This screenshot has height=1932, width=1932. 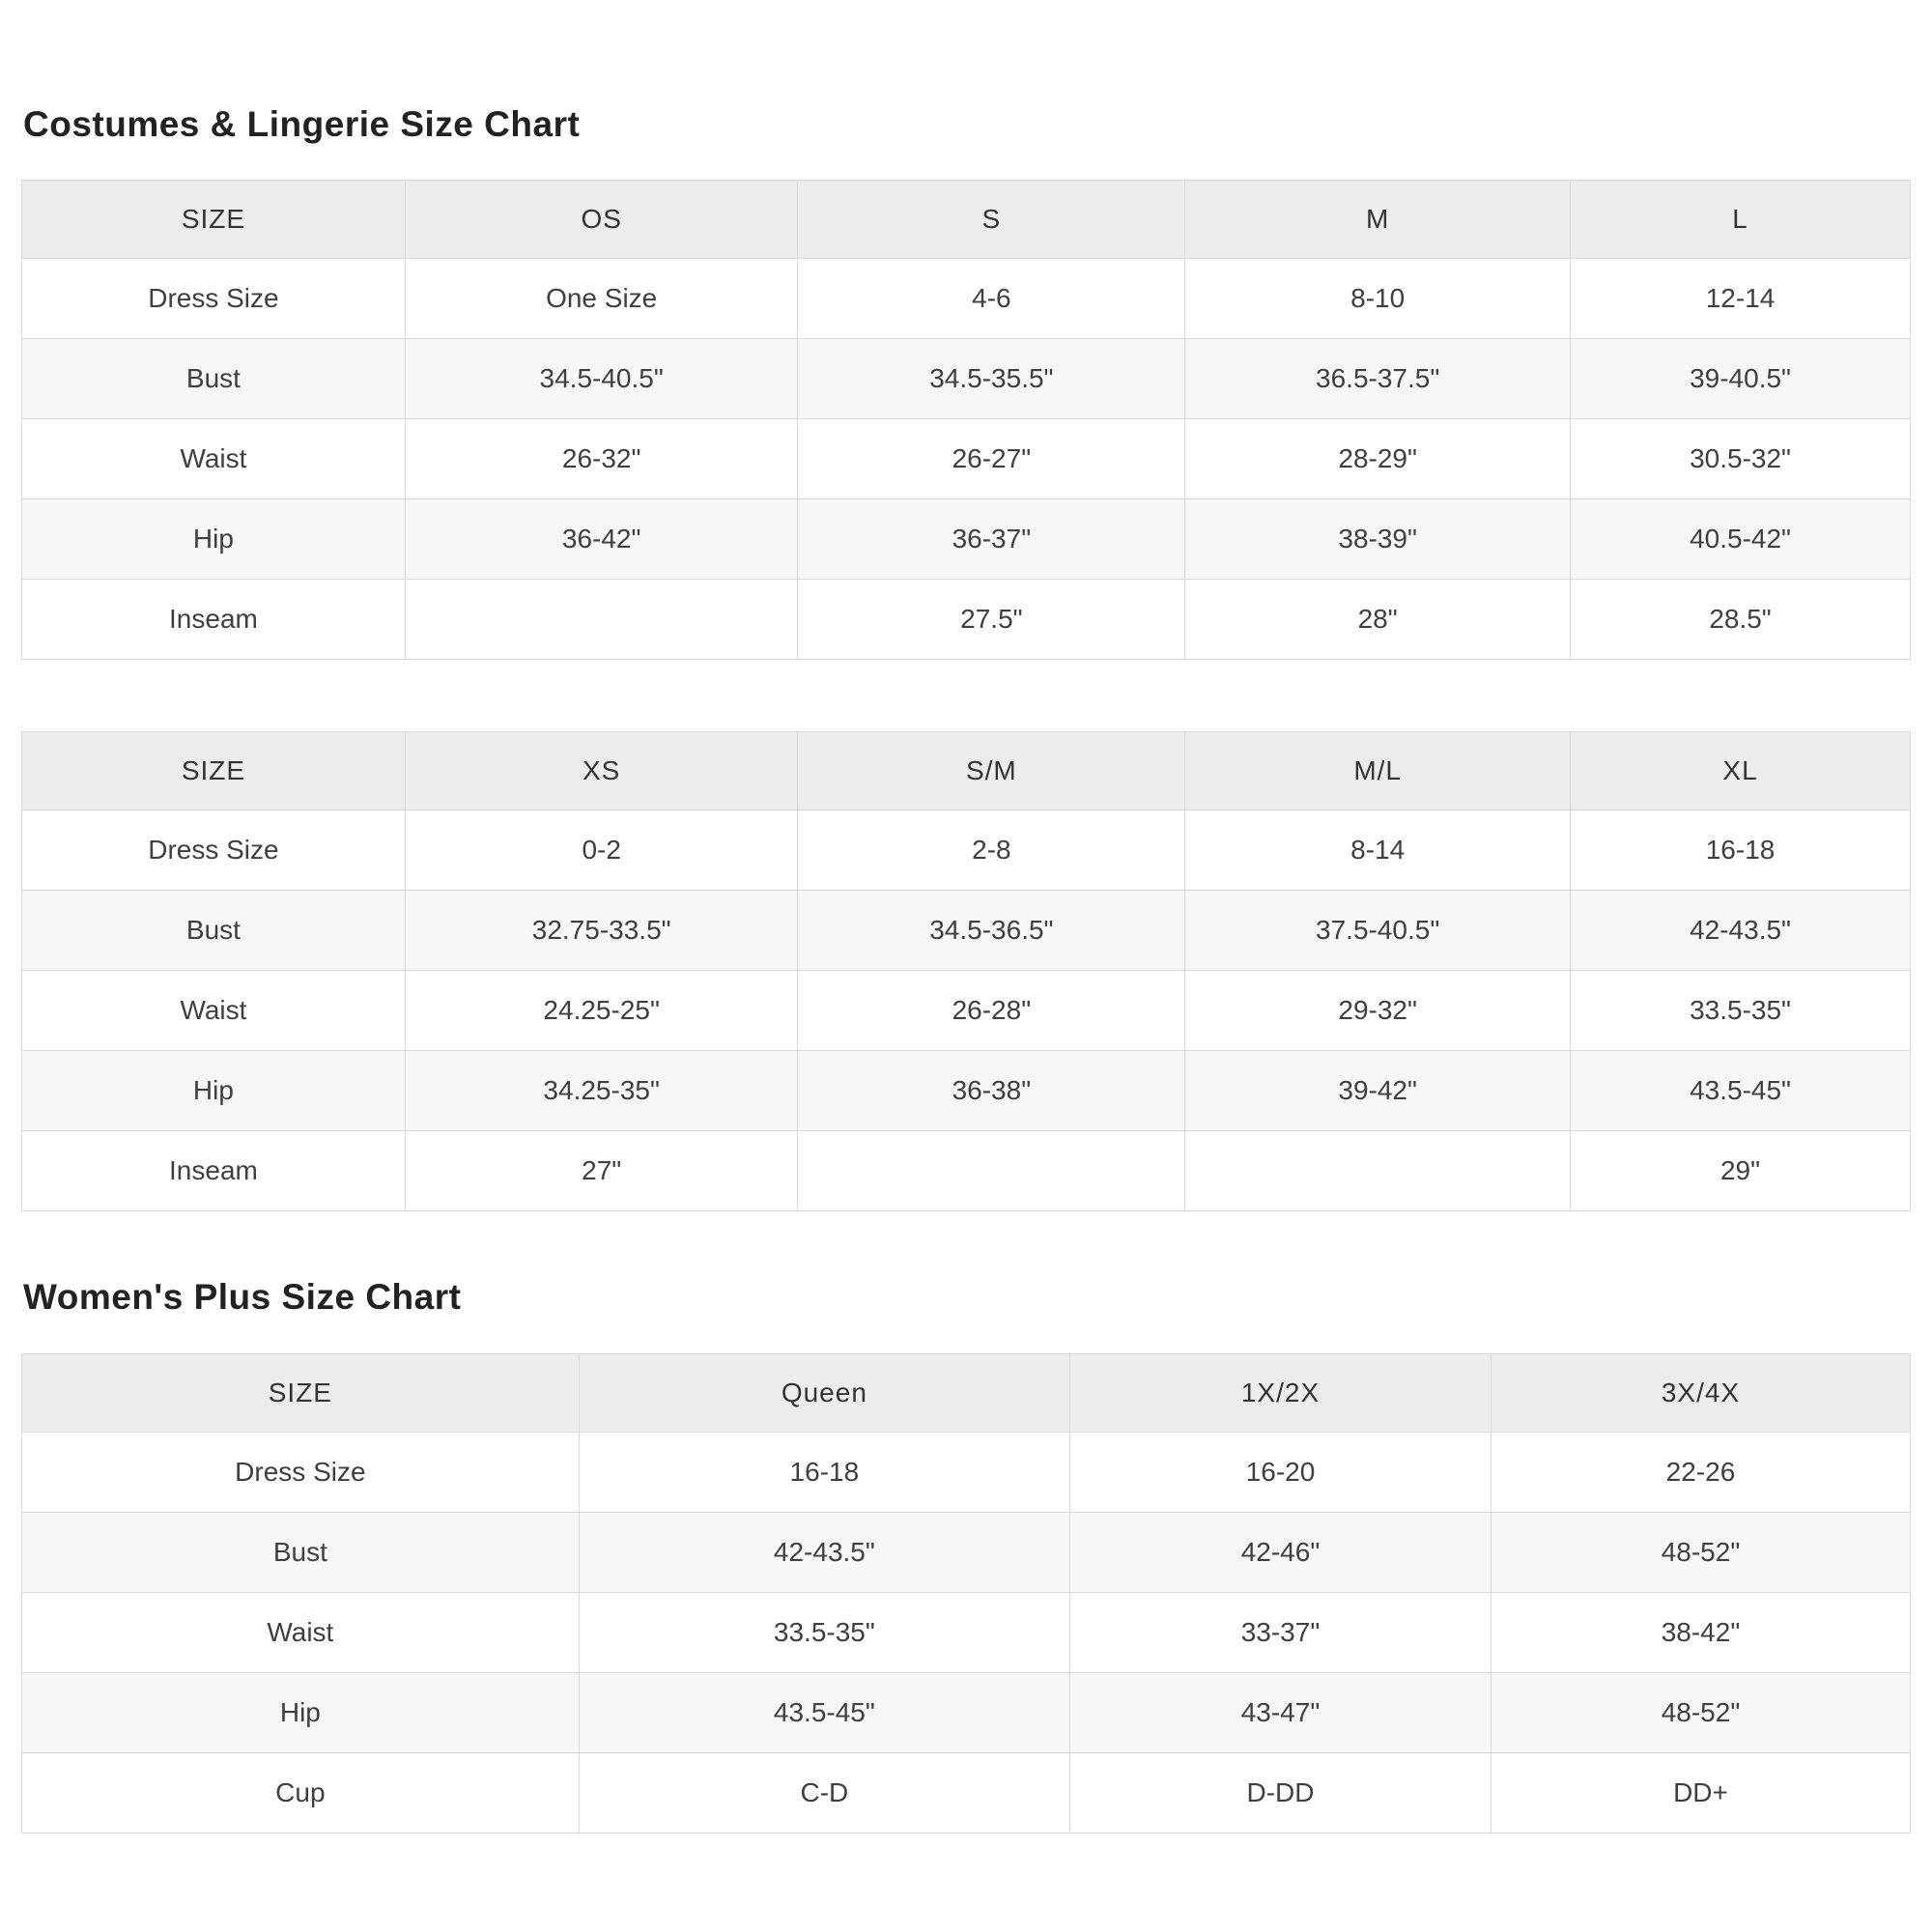 What do you see at coordinates (1740, 299) in the screenshot?
I see `cell-value: 12-14` at bounding box center [1740, 299].